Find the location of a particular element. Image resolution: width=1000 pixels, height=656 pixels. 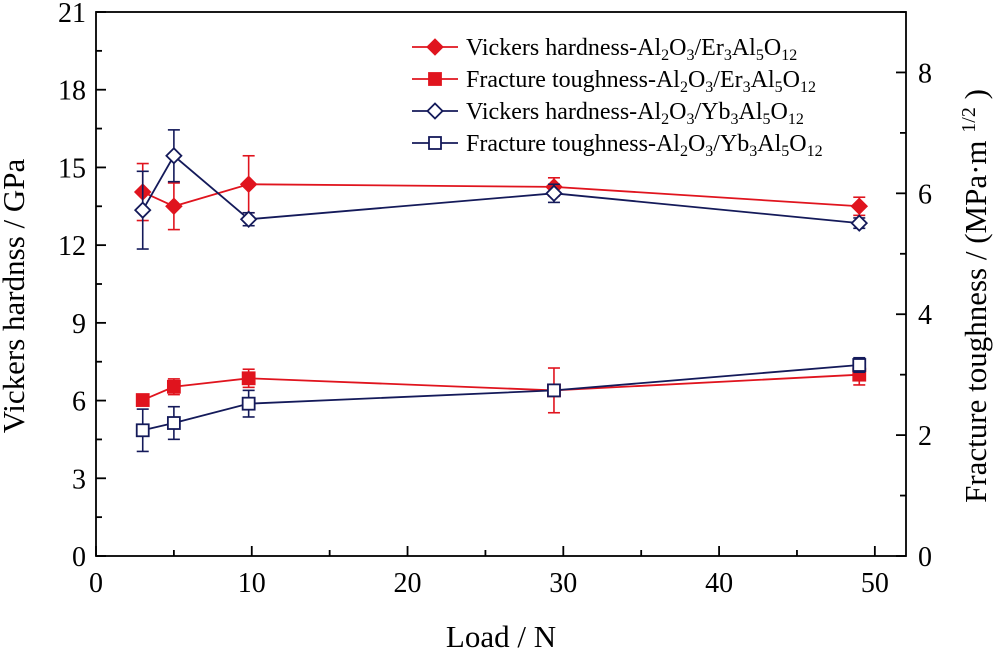

right-y-axis-title-sup: 1/2 is located at coordinates (969, 120).